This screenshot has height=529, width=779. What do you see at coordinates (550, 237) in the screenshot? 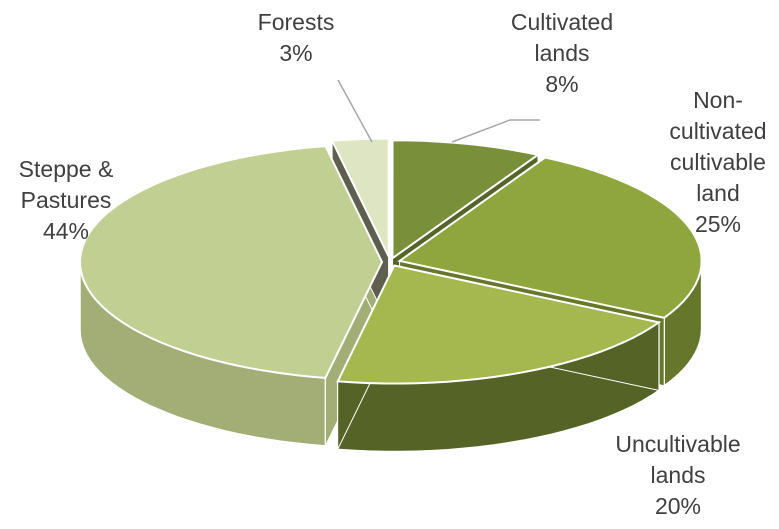
I see `slice-non-cultivated-cultivable-land` at bounding box center [550, 237].